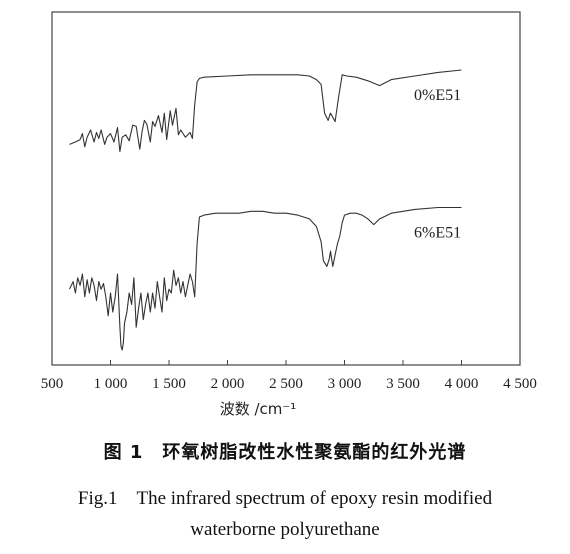 Image resolution: width=570 pixels, height=554 pixels. Describe the element at coordinates (286, 384) in the screenshot. I see `x-tick-label: 2 500` at that location.